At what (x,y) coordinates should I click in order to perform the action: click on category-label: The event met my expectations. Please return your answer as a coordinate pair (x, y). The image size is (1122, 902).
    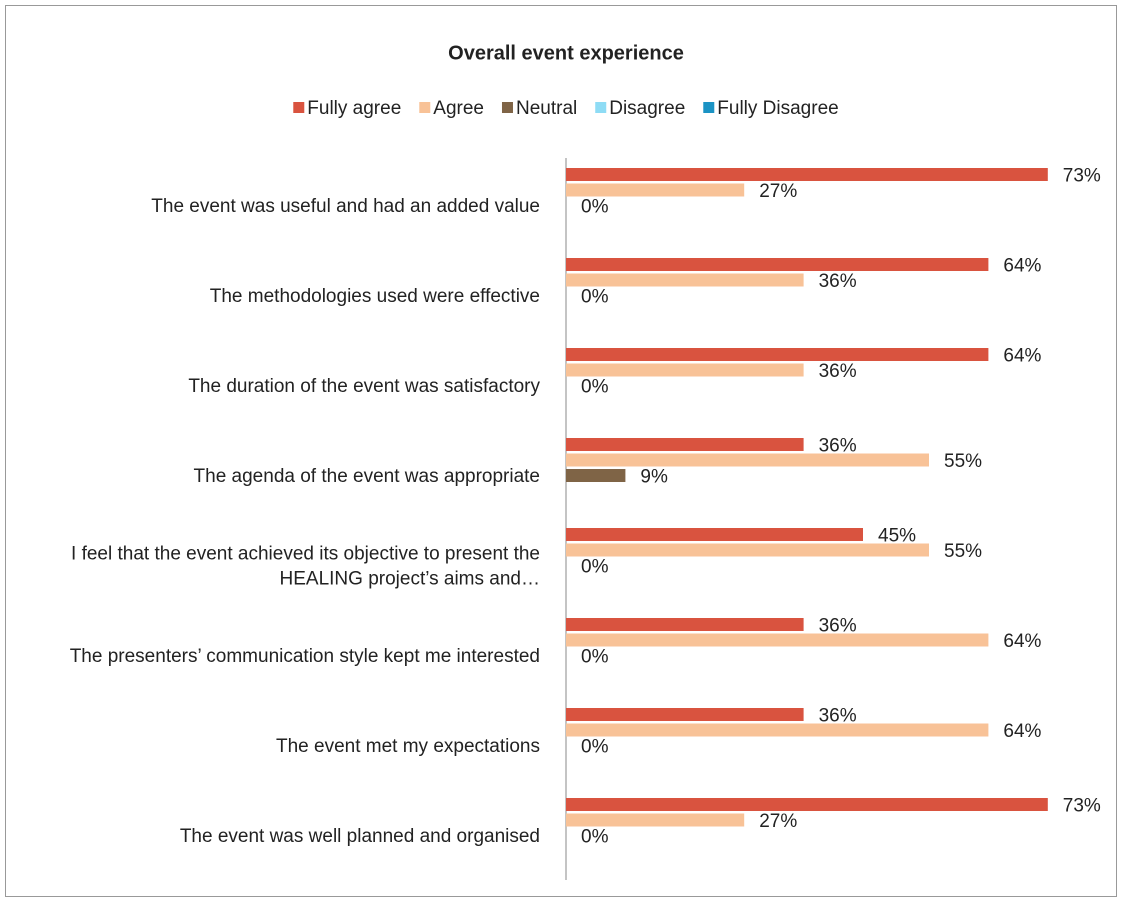
    Looking at the image, I should click on (408, 746).